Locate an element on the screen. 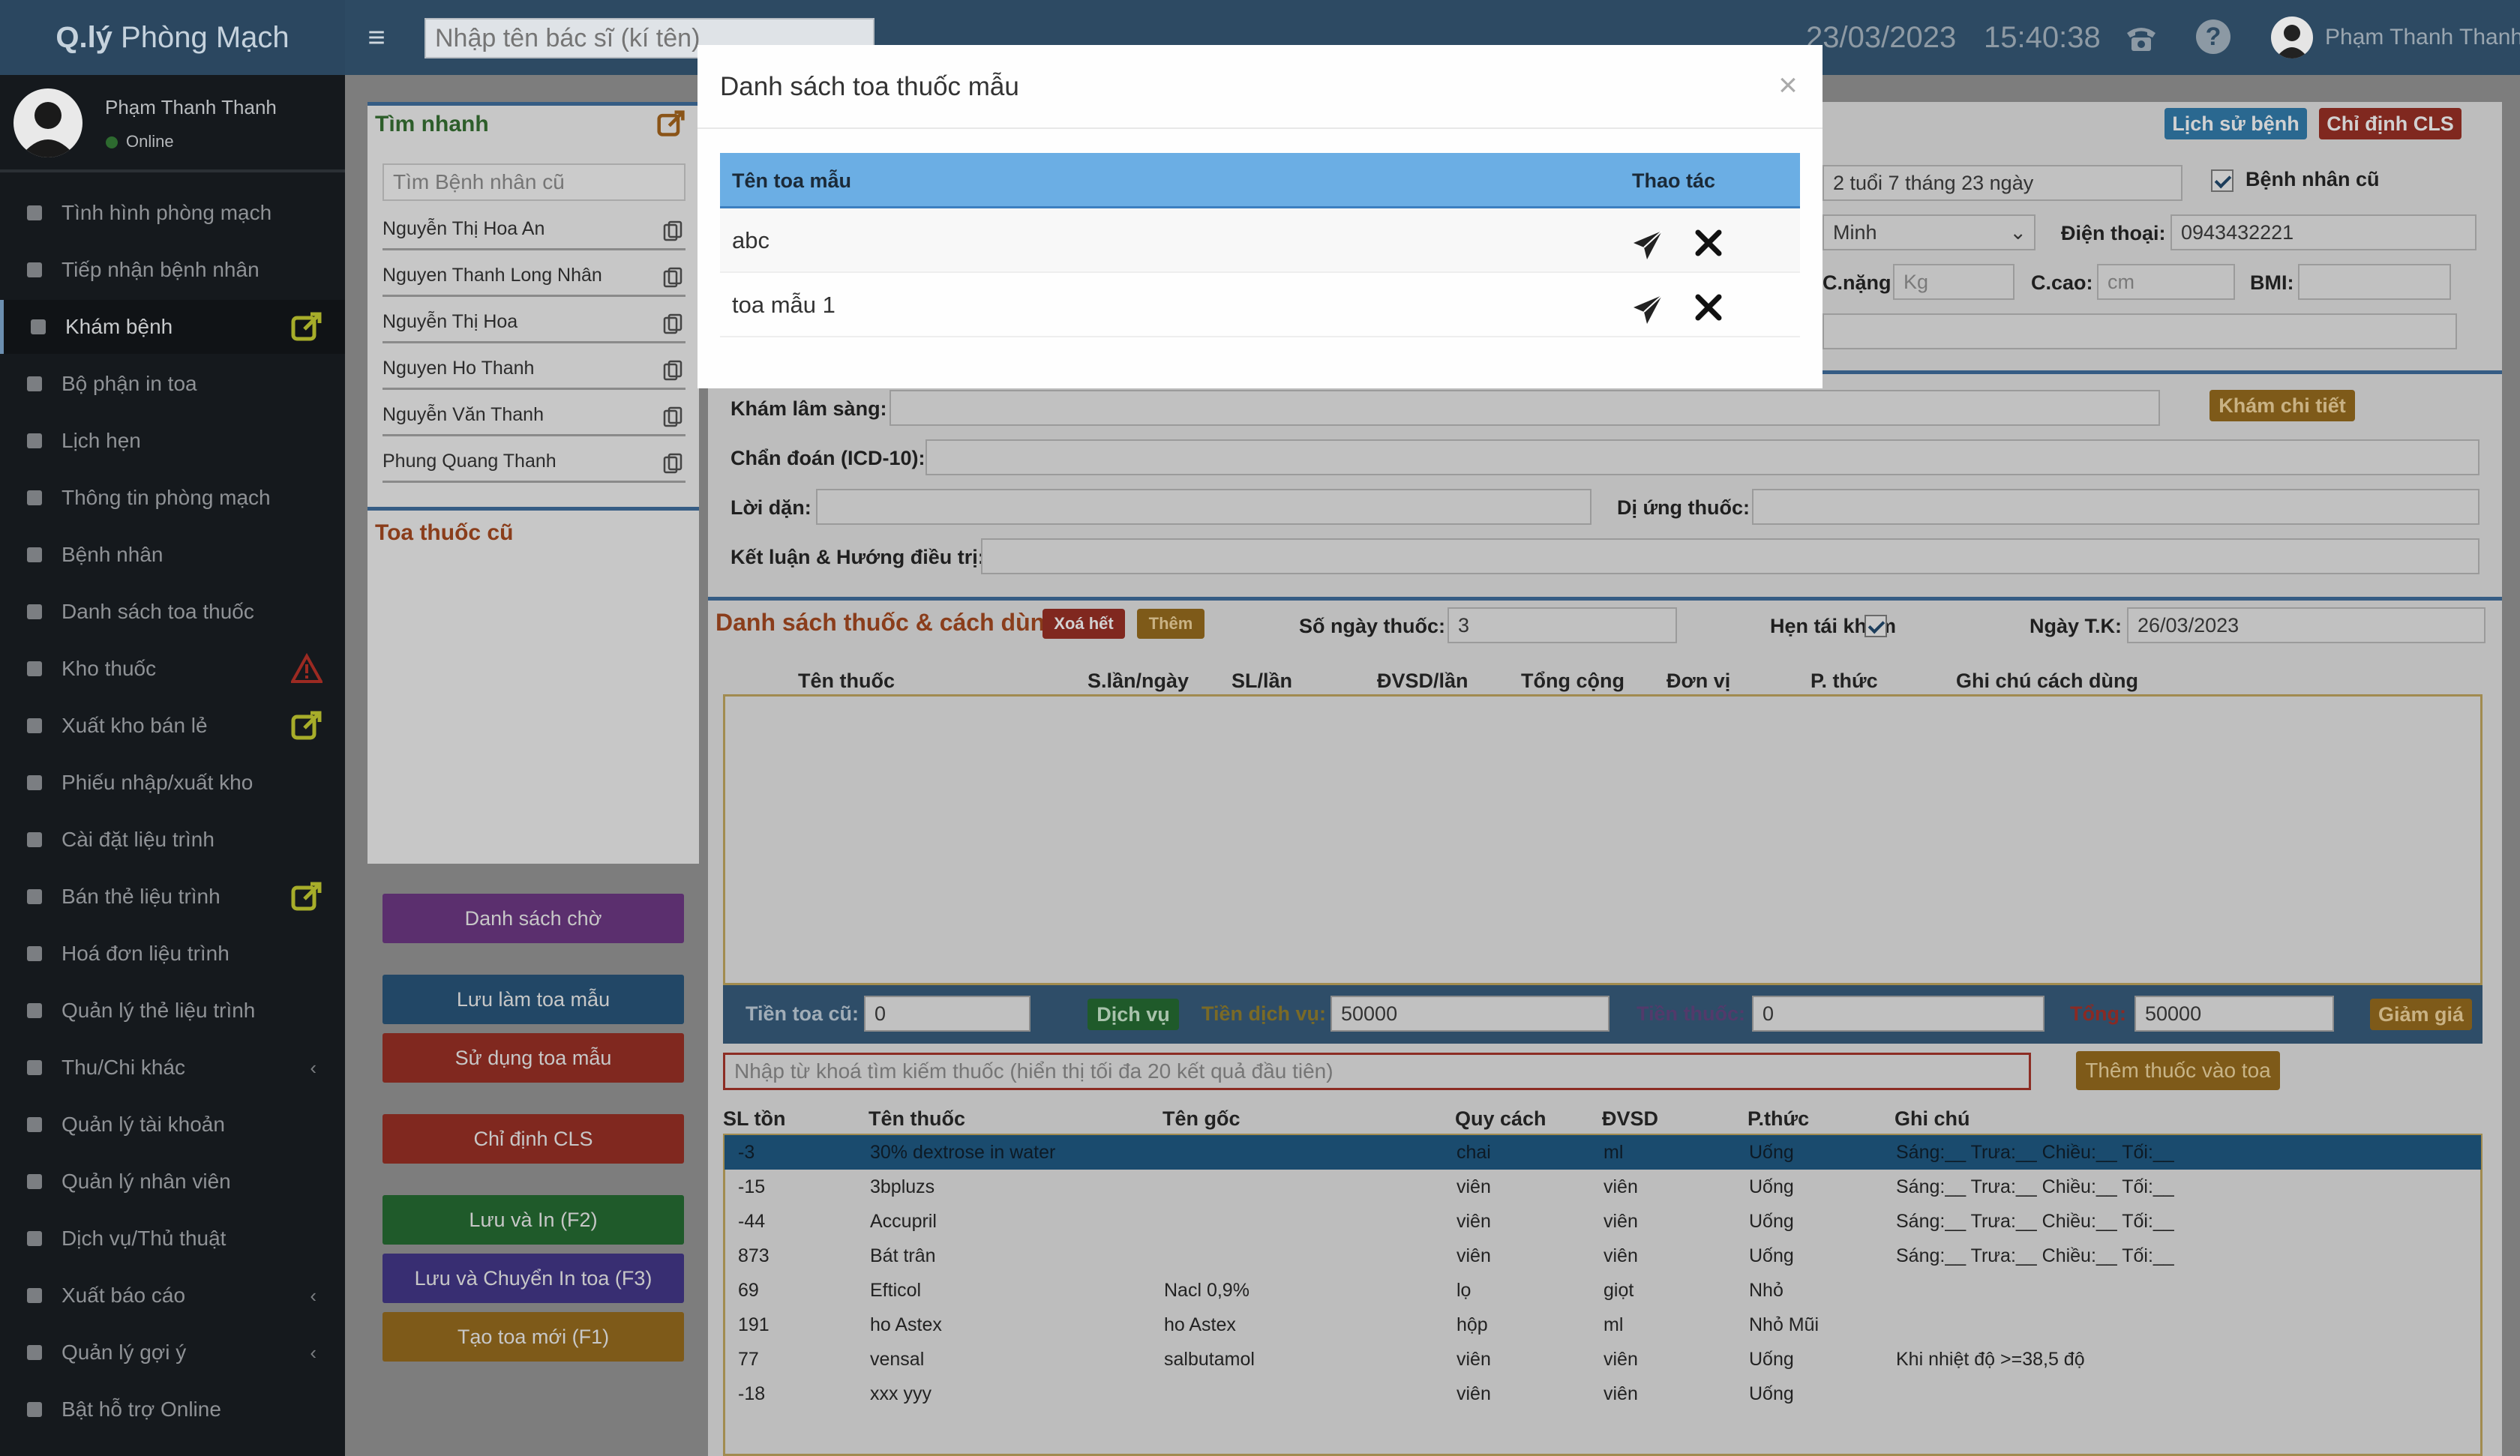 This screenshot has width=2520, height=1456. add-med-button: Thêm is located at coordinates (1170, 624).